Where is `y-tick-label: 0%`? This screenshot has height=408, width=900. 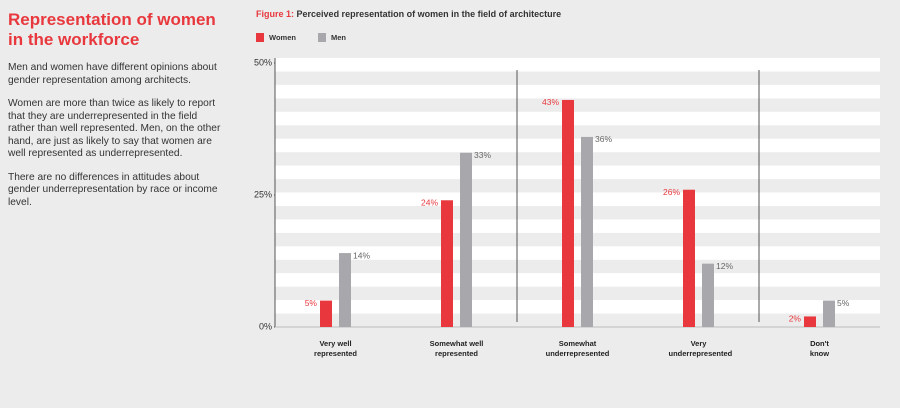 y-tick-label: 0% is located at coordinates (265, 326).